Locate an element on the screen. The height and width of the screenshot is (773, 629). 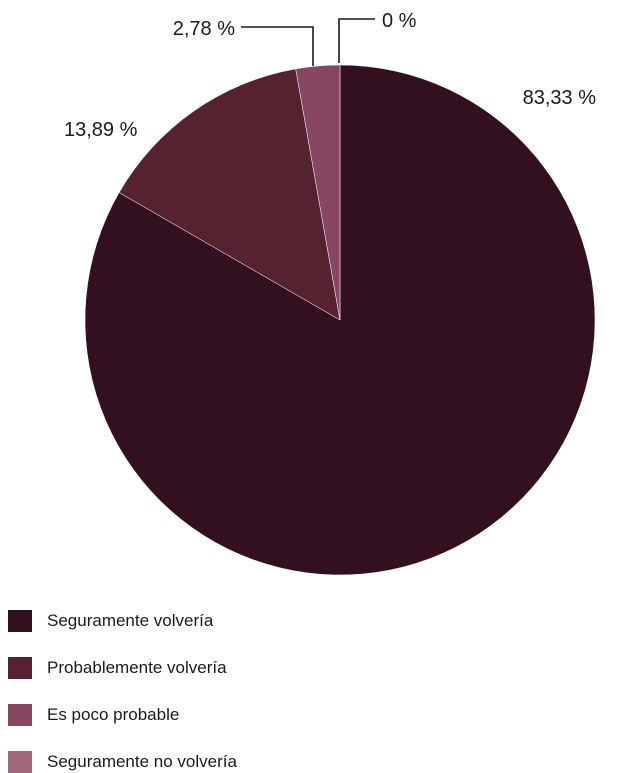
data-labels: 83,33 % 13,89 % 2,78 % 0 % is located at coordinates (330, 75).